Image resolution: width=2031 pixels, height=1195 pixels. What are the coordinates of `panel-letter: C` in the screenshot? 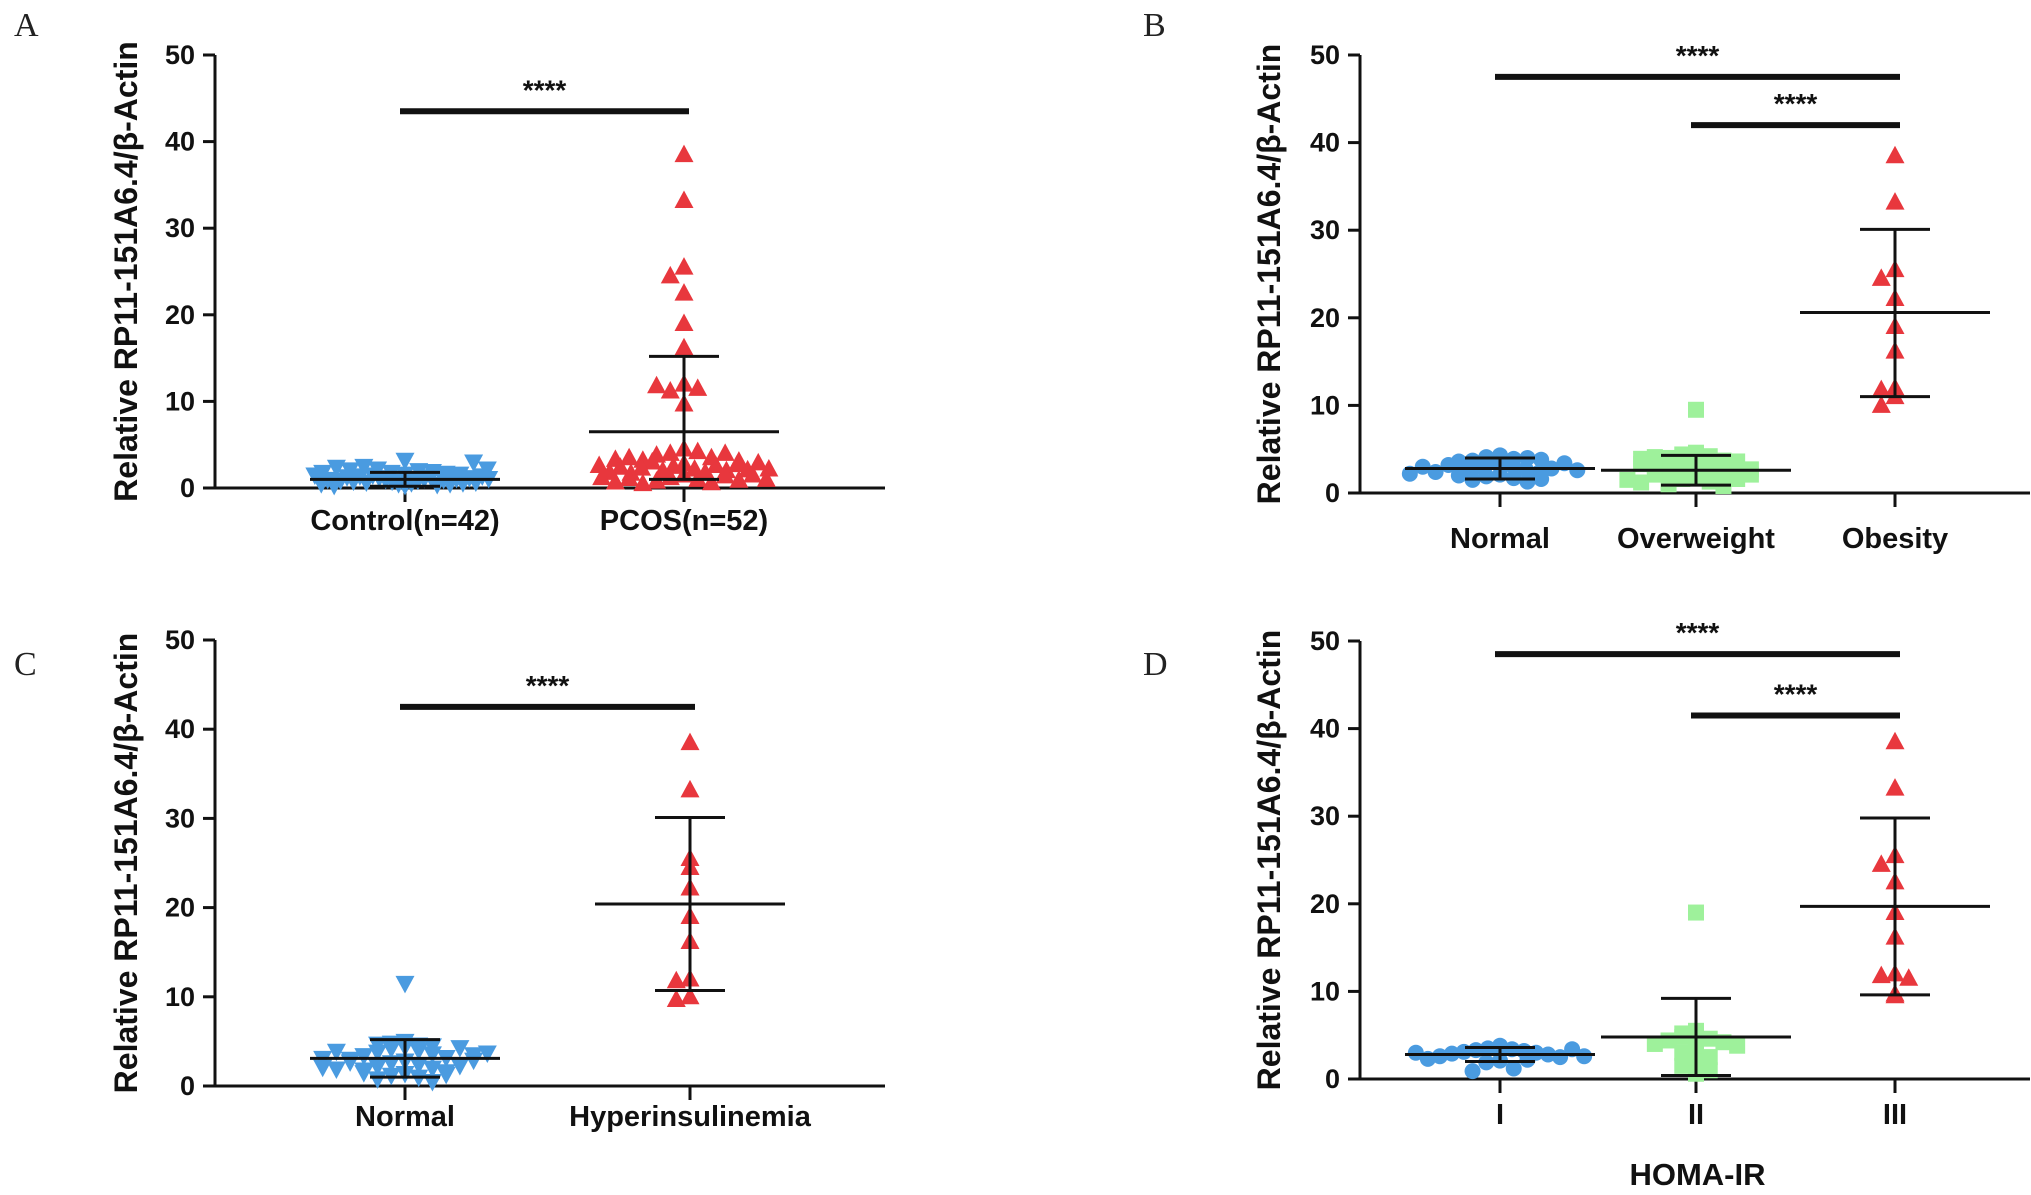 It's located at (25, 664).